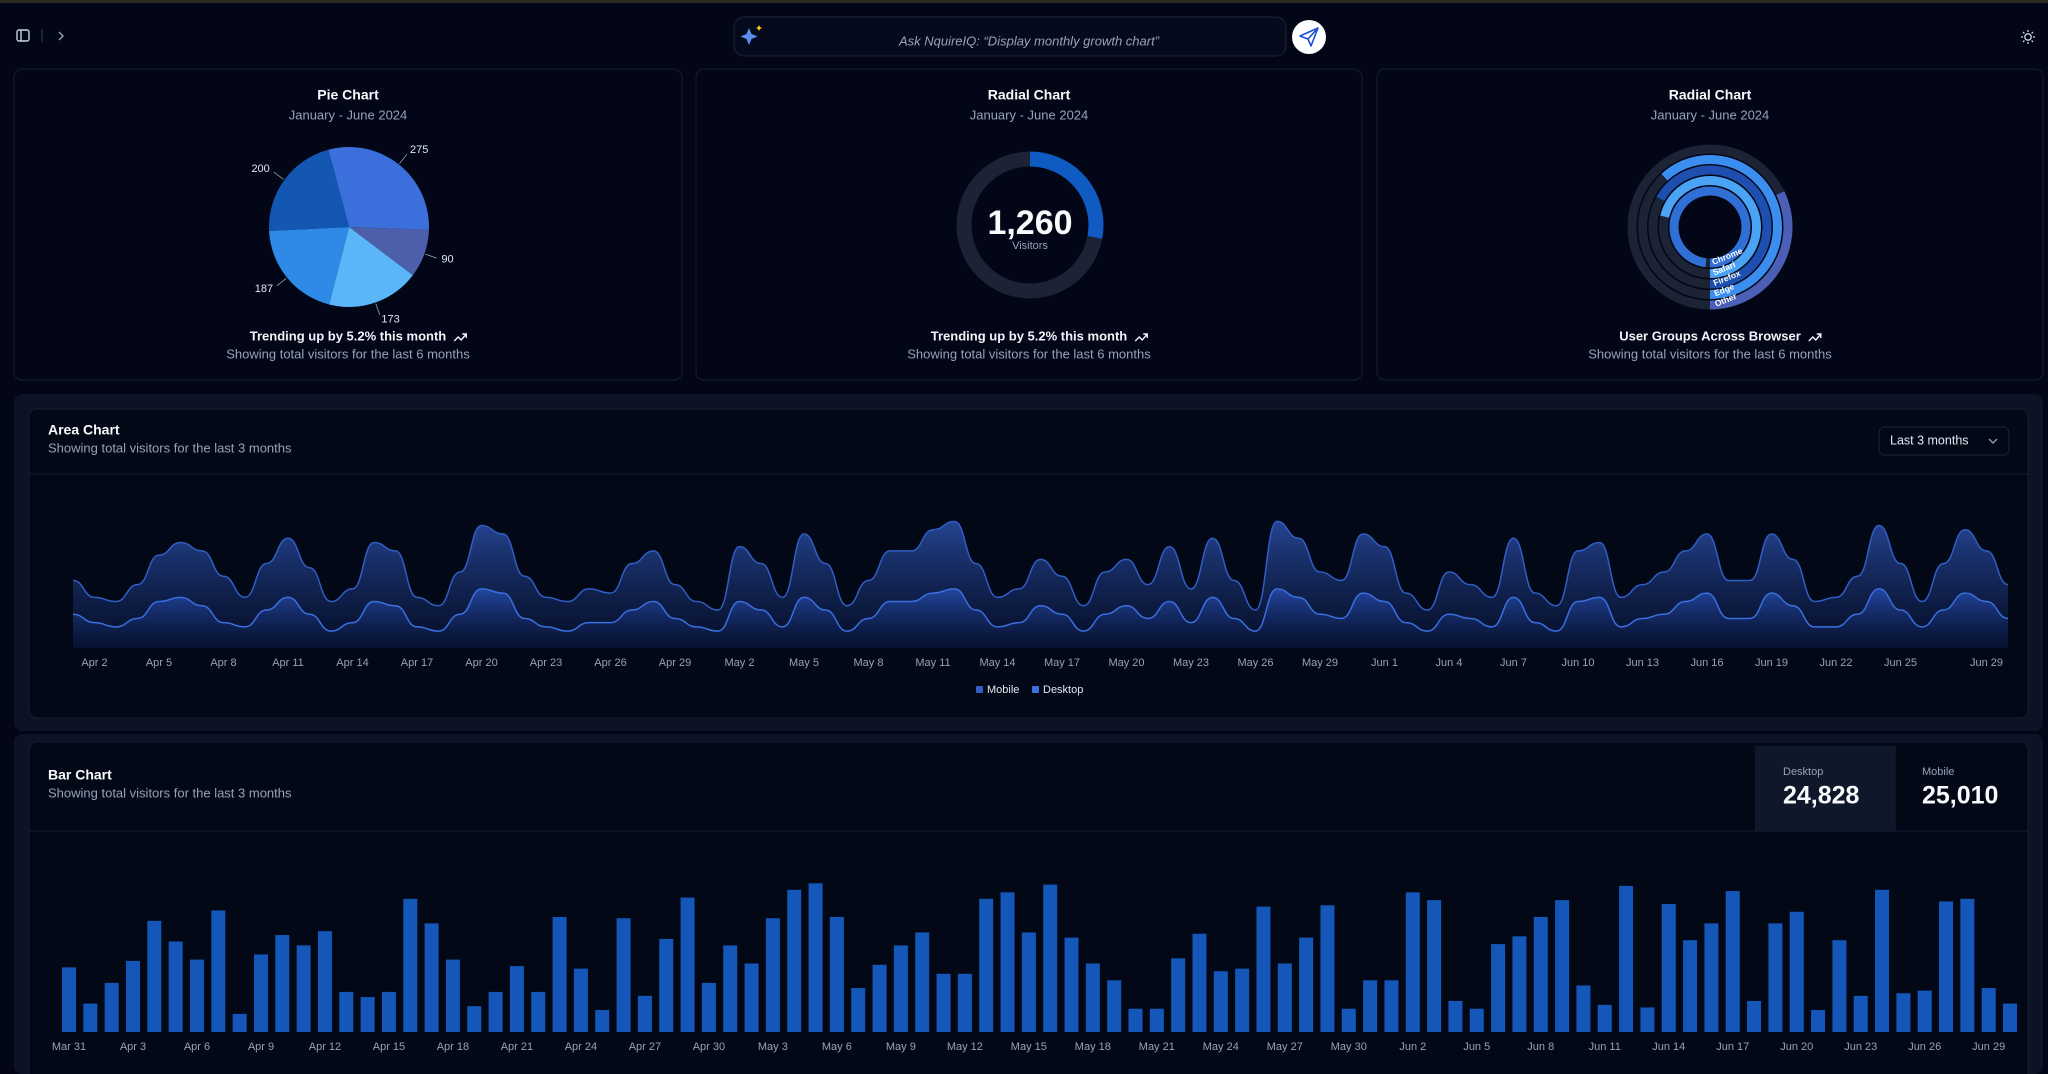 The height and width of the screenshot is (1074, 2048). I want to click on search-box, so click(1010, 36).